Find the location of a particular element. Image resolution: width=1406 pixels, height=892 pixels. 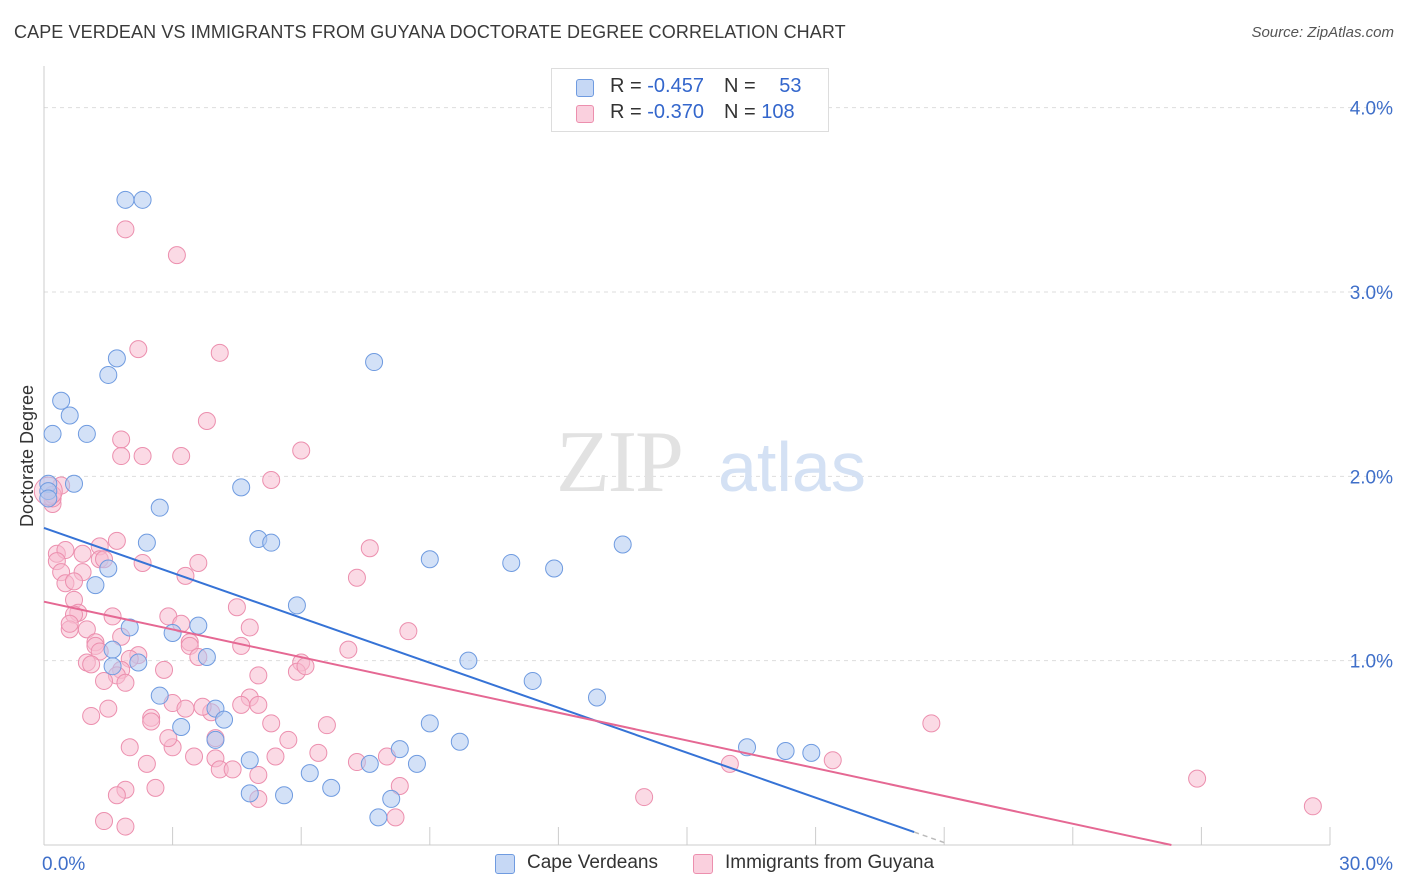

series-legend-swatch-pink is located at coordinates (703, 864).